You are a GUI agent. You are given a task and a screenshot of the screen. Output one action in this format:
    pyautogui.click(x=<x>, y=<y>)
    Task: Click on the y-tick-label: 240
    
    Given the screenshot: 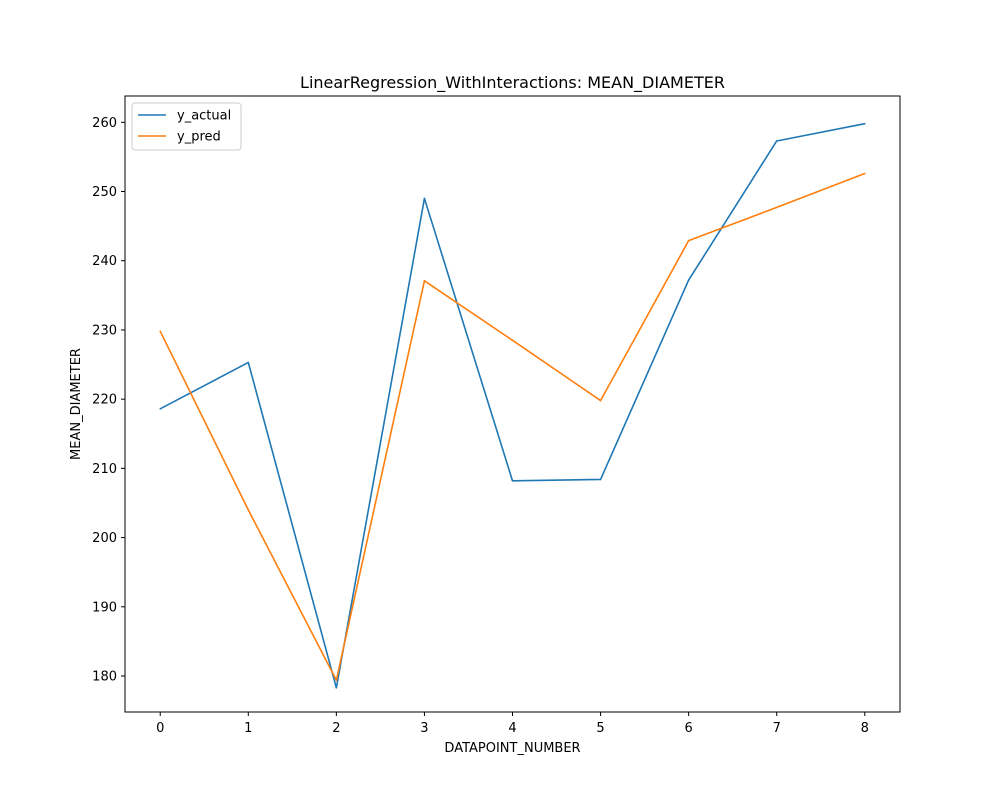 What is the action you would take?
    pyautogui.click(x=104, y=261)
    